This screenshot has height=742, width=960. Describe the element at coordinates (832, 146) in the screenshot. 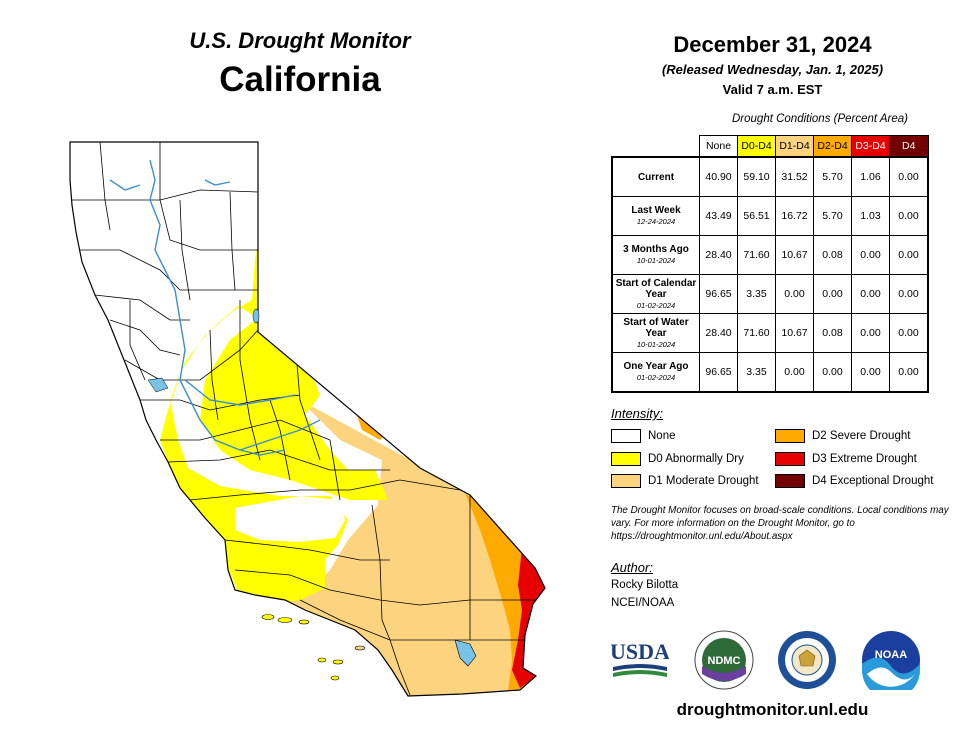

I see `col-header-d2-d4: D2-D4` at that location.